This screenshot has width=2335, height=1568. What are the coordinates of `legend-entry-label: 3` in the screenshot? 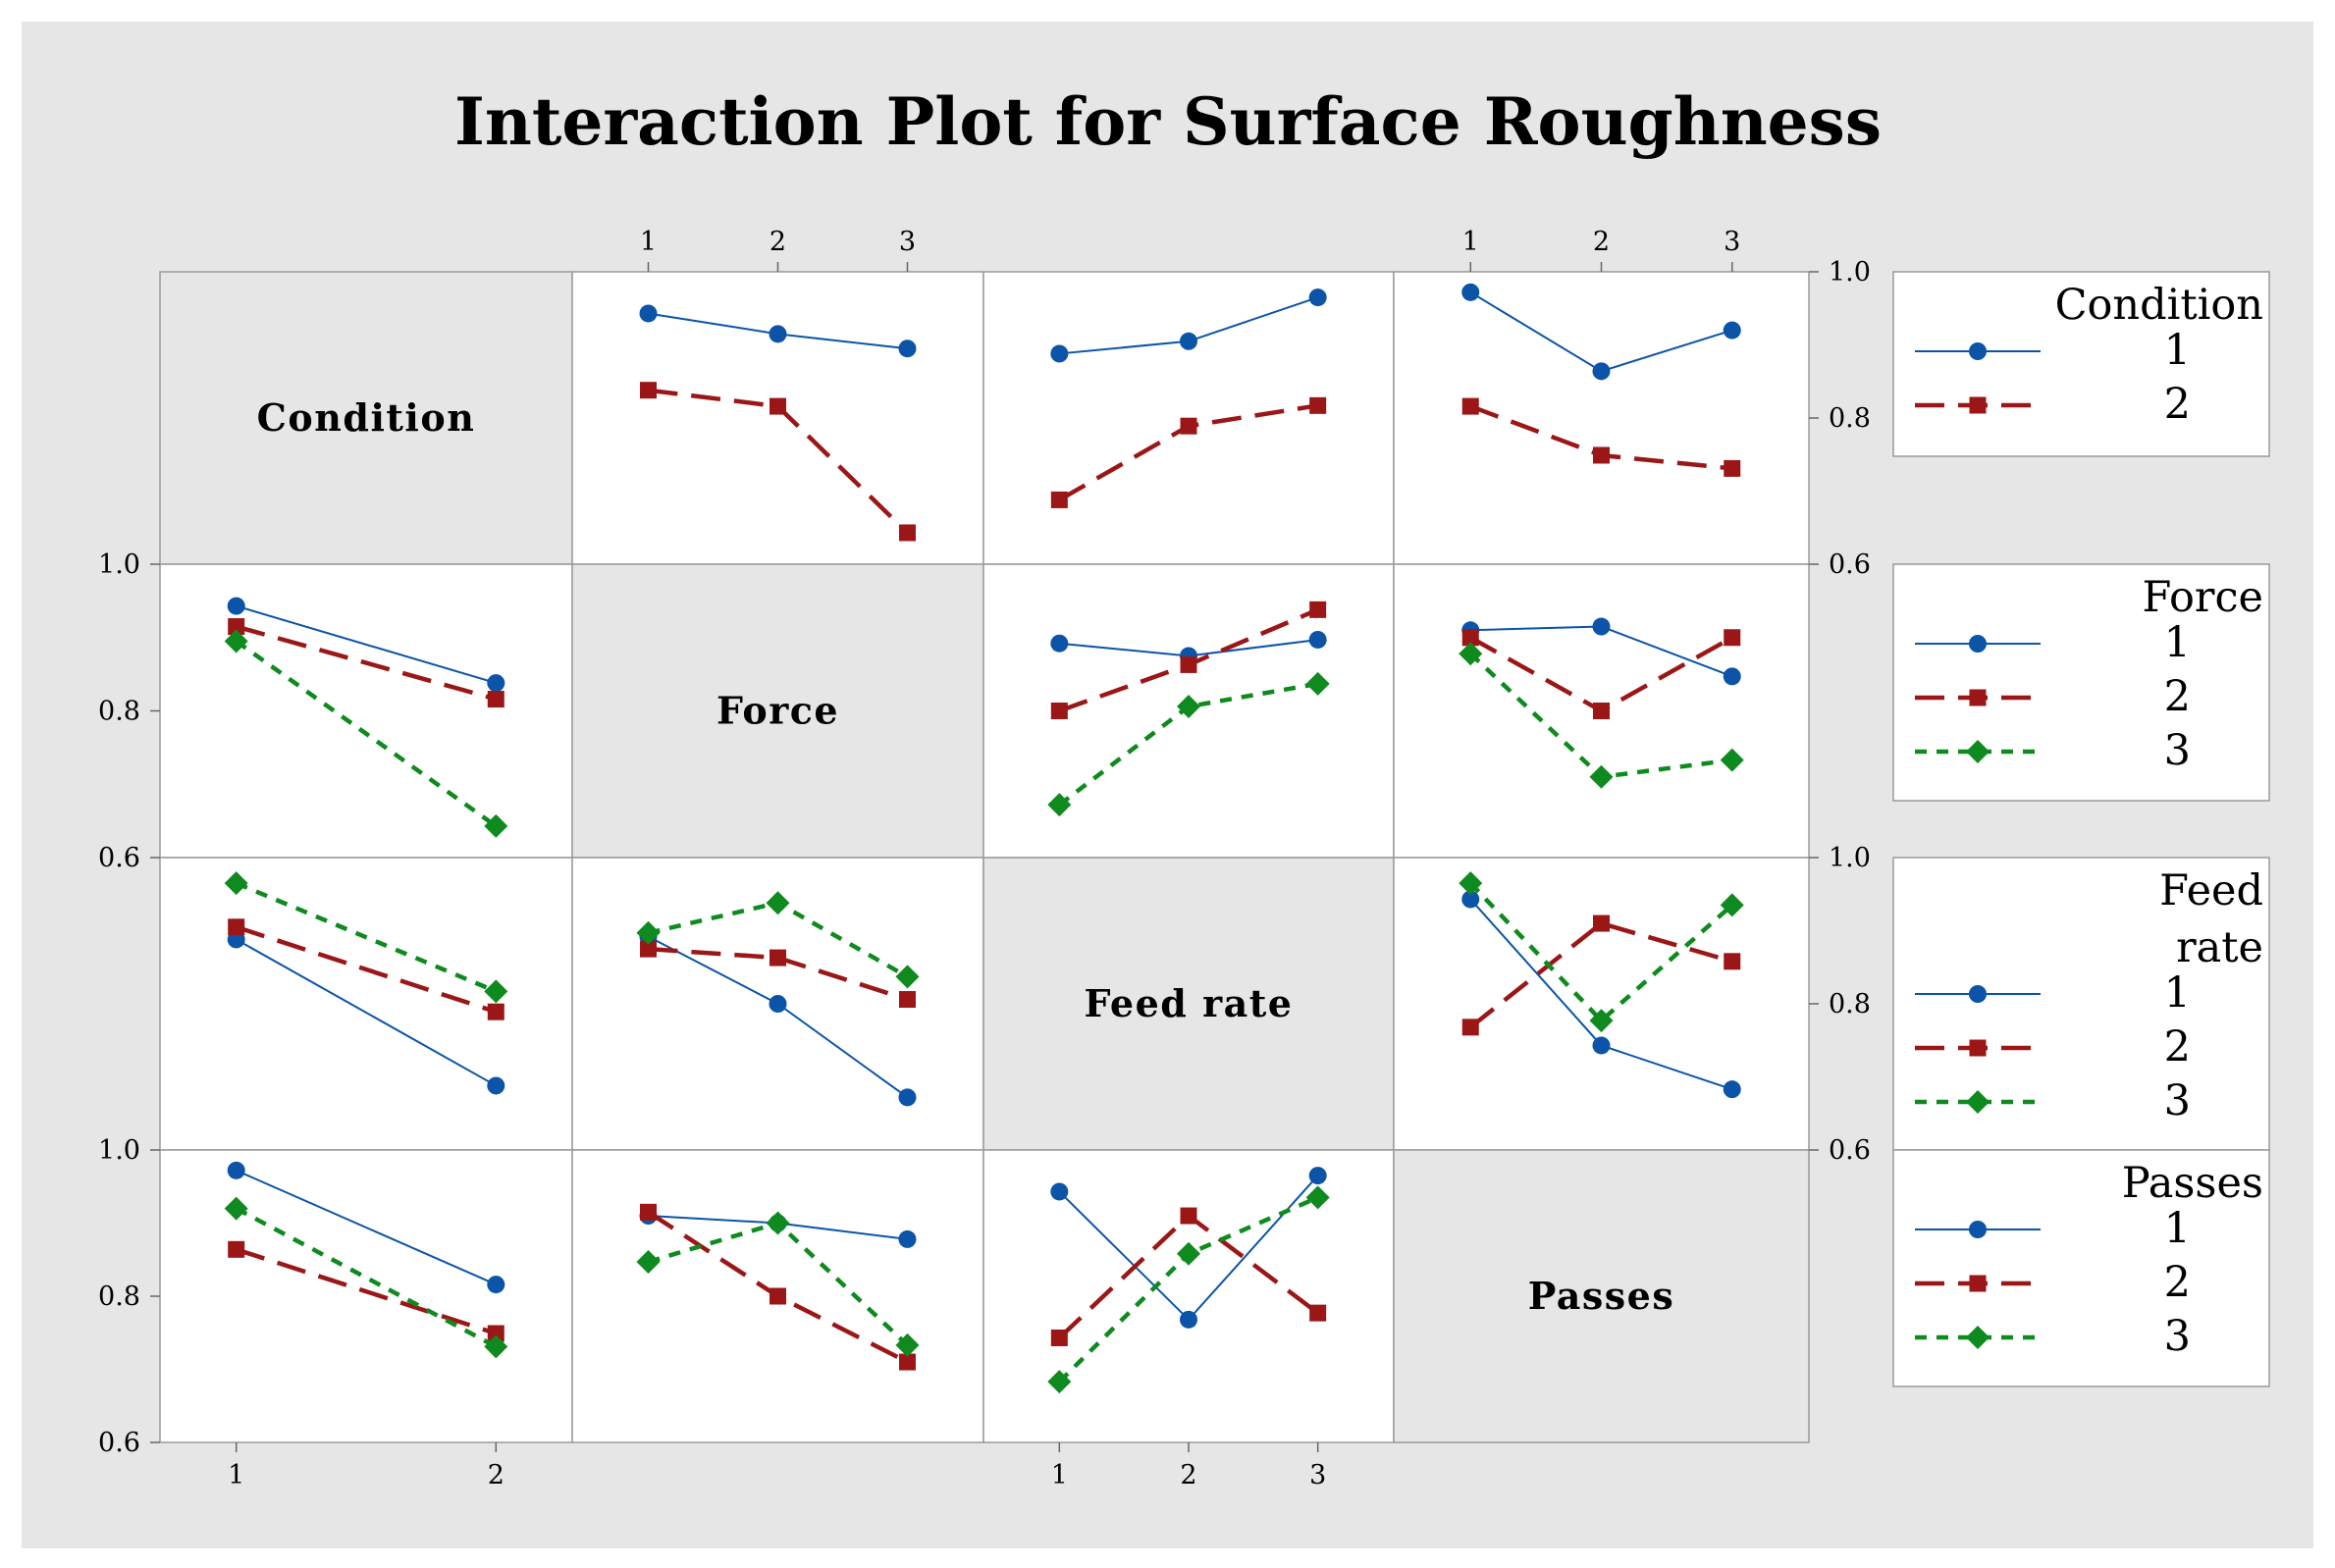 It's located at (2177, 750).